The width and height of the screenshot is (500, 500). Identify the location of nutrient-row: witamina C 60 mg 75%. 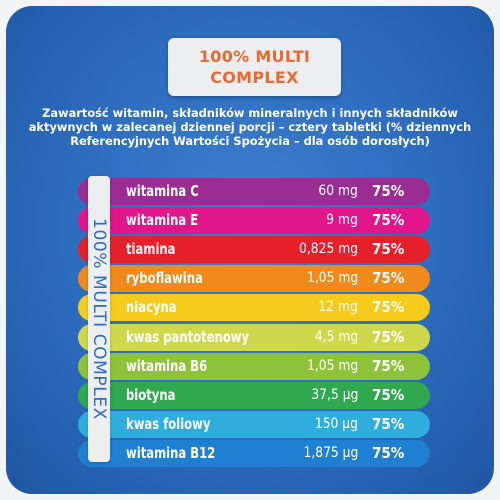
(254, 191).